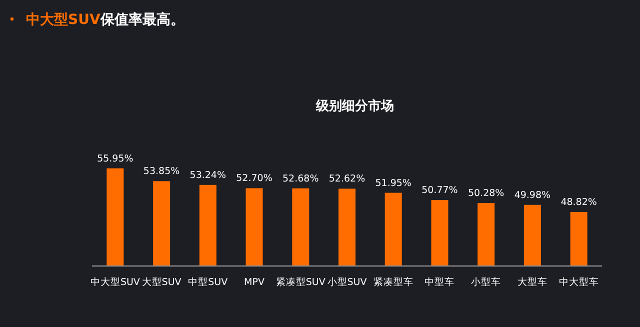  I want to click on x-tick-label: 中型车, so click(439, 282).